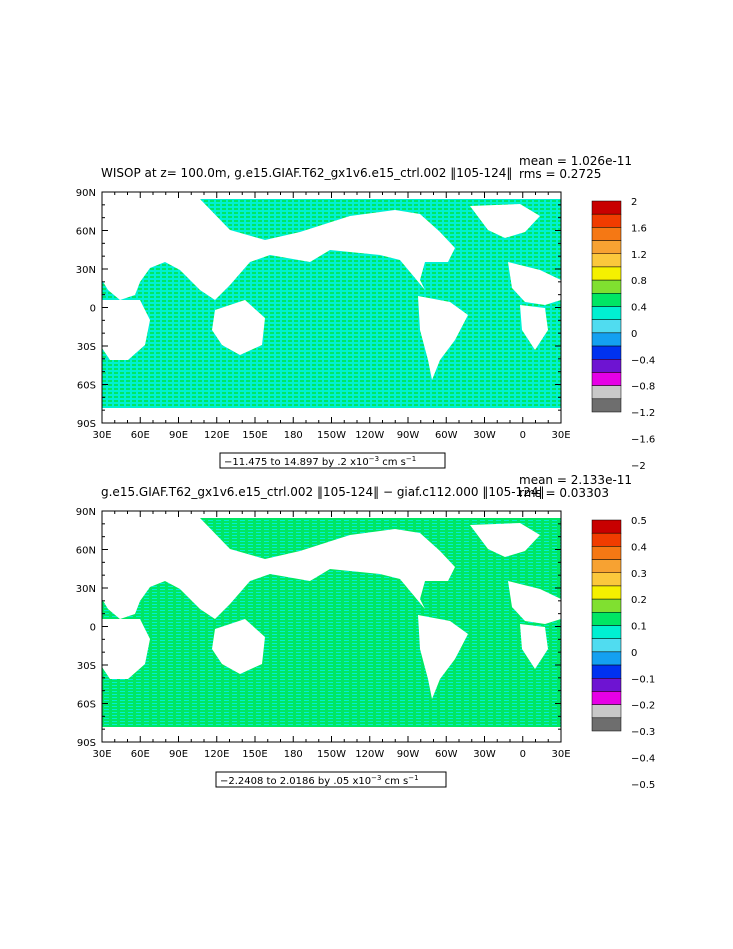 This screenshot has height=949, width=733. I want to click on lon-label: 180, so click(293, 435).